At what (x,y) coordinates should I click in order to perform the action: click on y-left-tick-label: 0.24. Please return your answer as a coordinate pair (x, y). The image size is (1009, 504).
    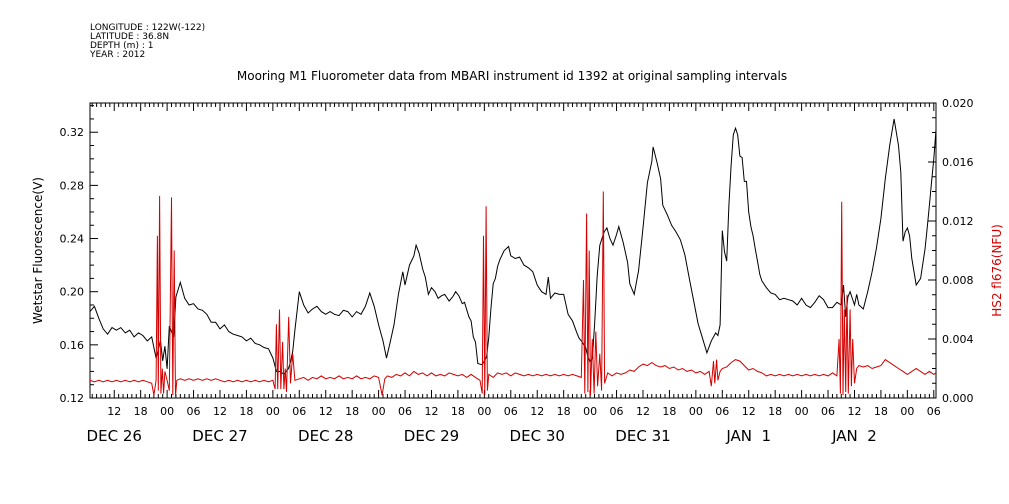
    Looking at the image, I should click on (72, 239).